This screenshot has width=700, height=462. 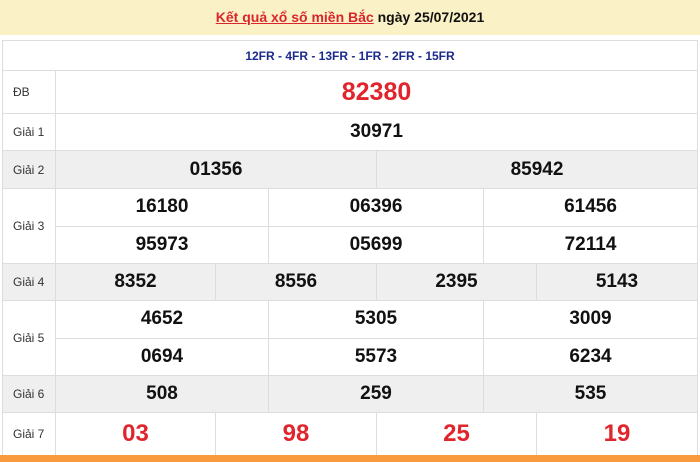 What do you see at coordinates (376, 207) in the screenshot?
I see `prize-number: 06396` at bounding box center [376, 207].